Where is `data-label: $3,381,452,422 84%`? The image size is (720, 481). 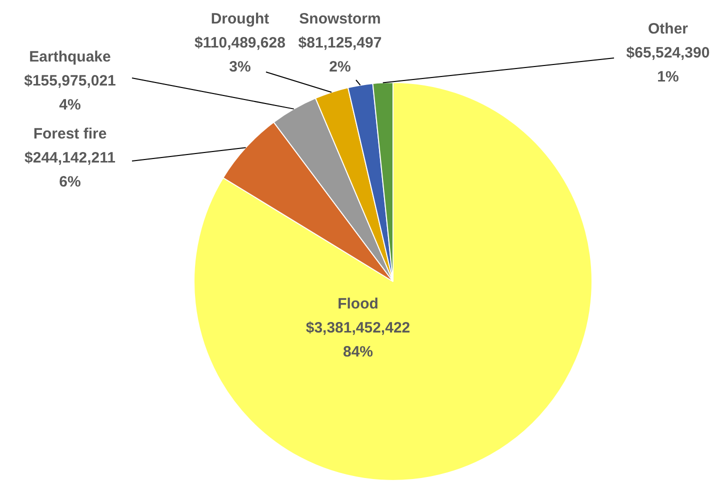 data-label: $3,381,452,422 84% is located at coordinates (358, 340).